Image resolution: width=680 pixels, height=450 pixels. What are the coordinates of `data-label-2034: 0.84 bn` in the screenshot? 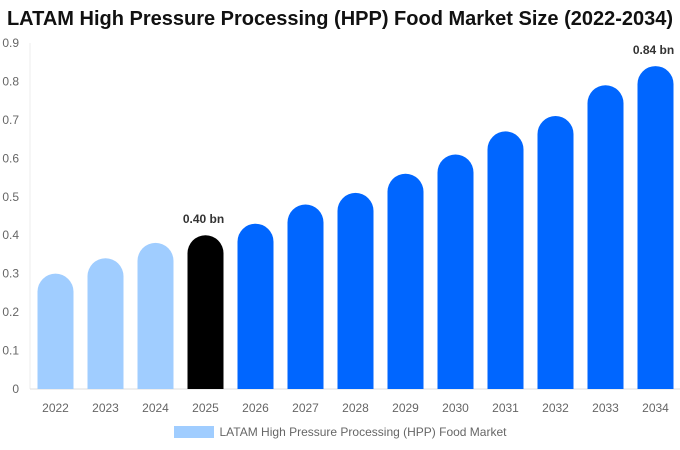 It's located at (653, 50).